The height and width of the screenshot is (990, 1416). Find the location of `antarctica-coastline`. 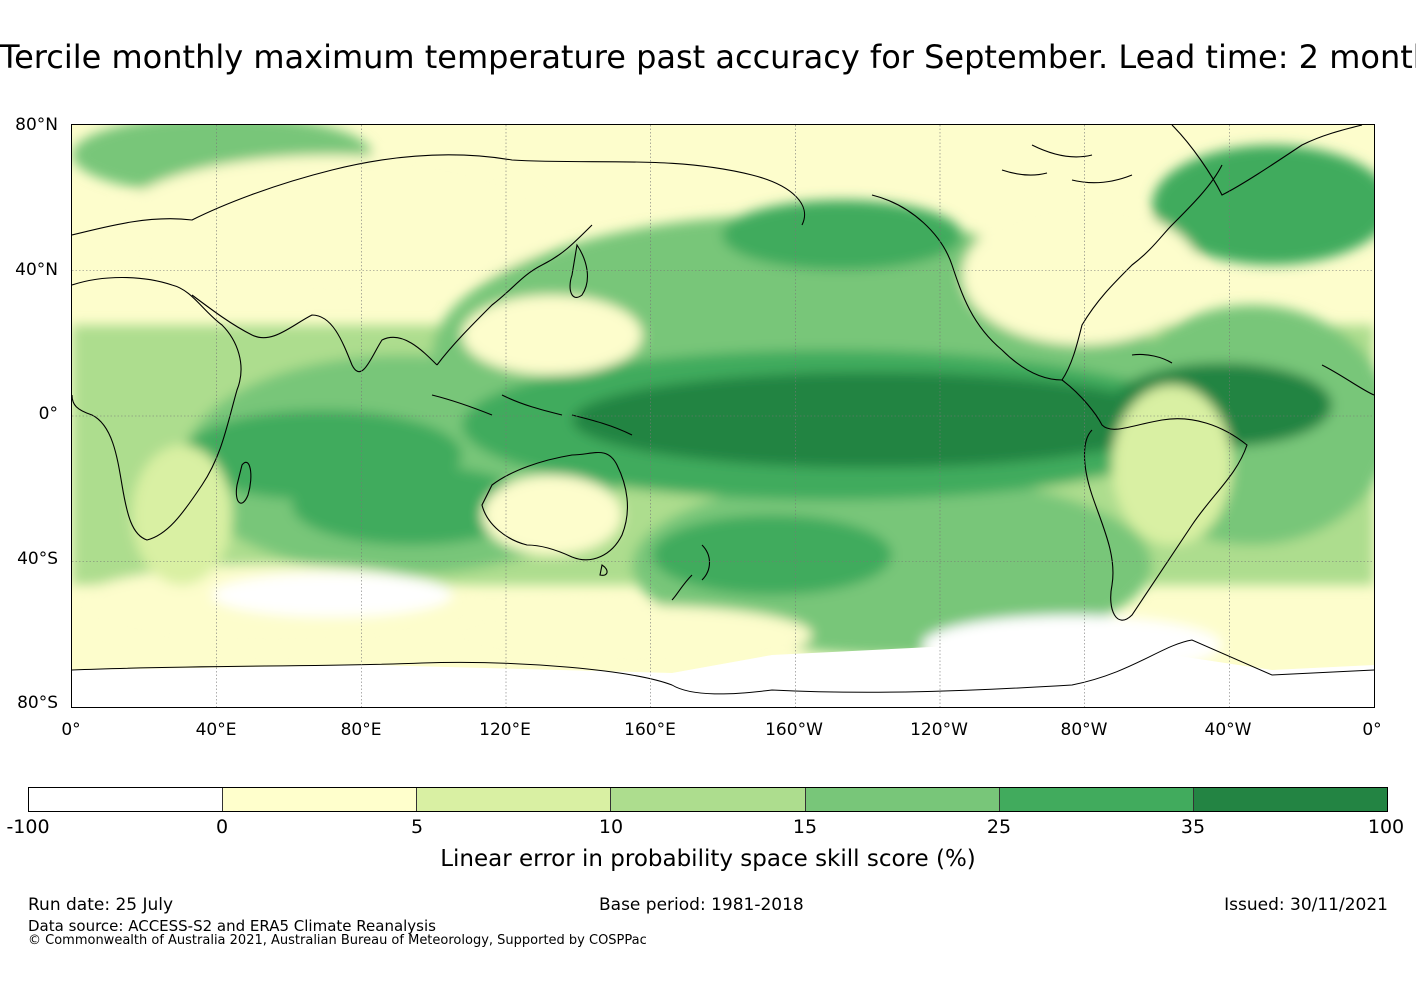

antarctica-coastline is located at coordinates (723, 667).